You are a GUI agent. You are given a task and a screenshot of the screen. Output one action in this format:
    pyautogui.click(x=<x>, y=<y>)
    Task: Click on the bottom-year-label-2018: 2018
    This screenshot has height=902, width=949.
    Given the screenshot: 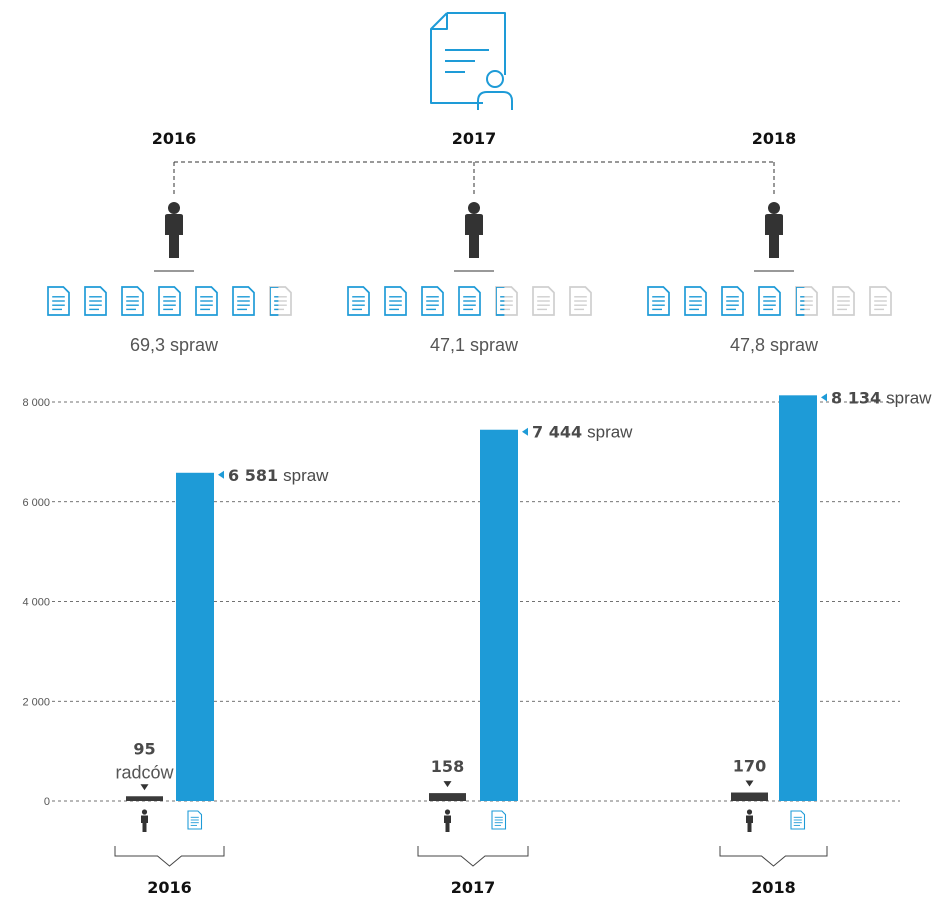 What is the action you would take?
    pyautogui.click(x=773, y=887)
    